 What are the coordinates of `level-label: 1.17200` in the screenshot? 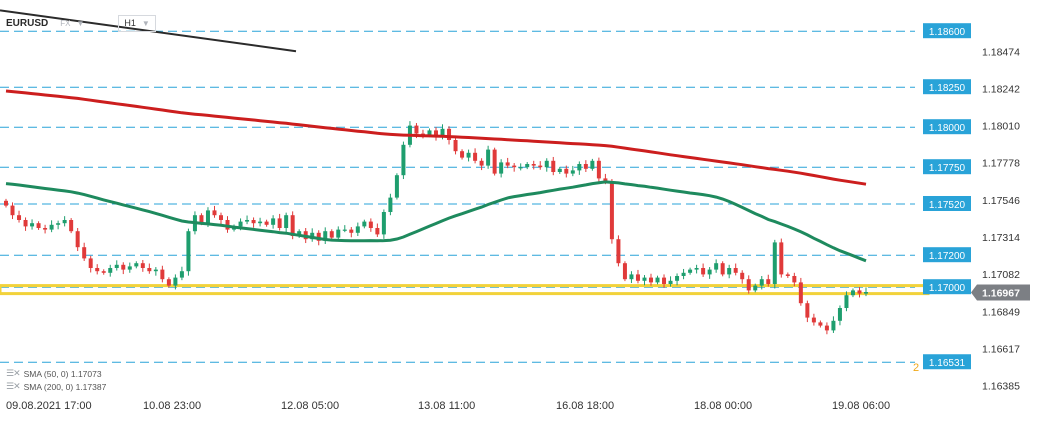 It's located at (947, 256).